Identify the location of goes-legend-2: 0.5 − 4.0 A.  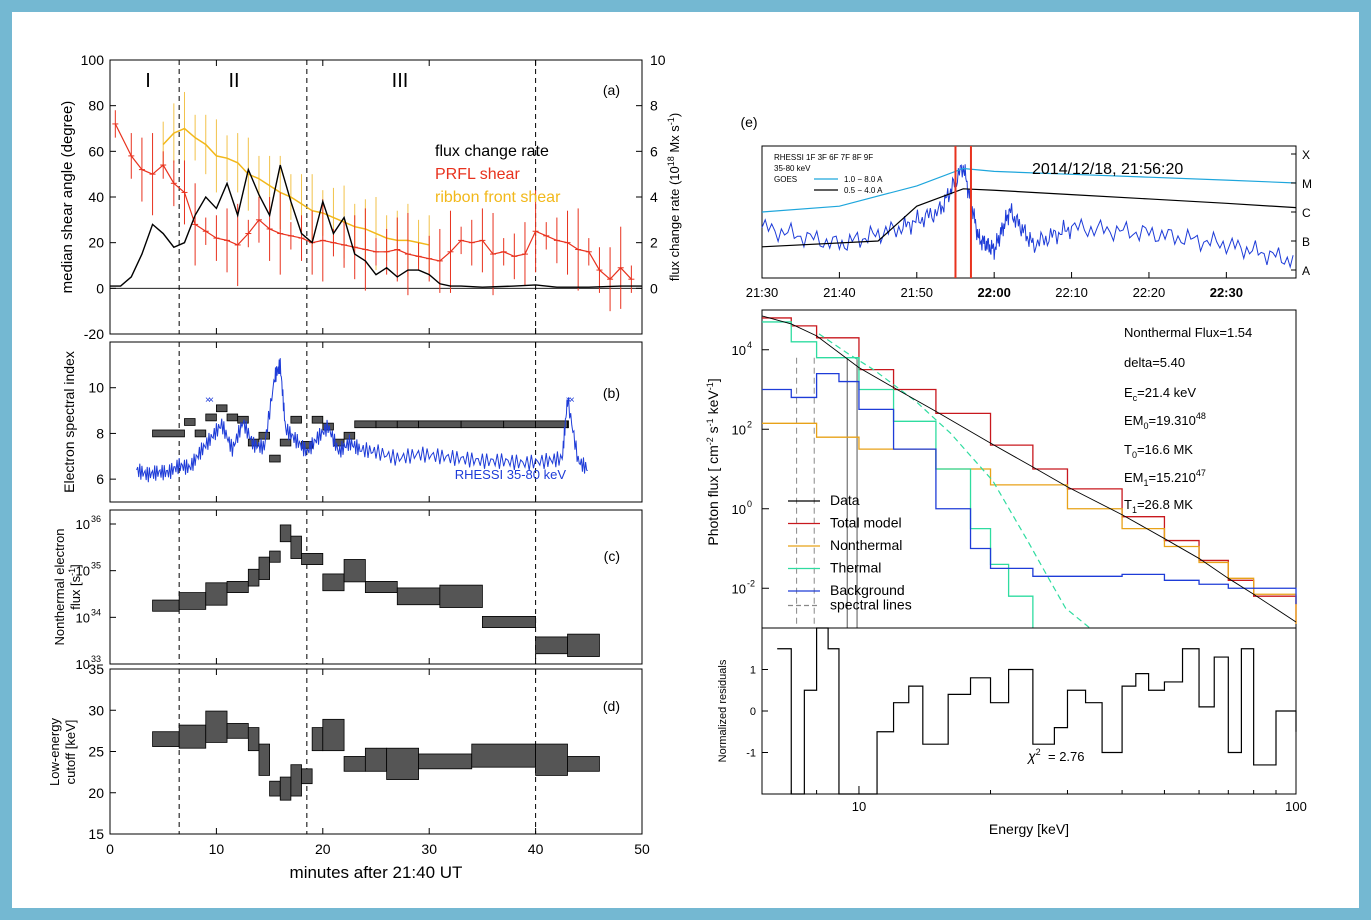
(863, 190).